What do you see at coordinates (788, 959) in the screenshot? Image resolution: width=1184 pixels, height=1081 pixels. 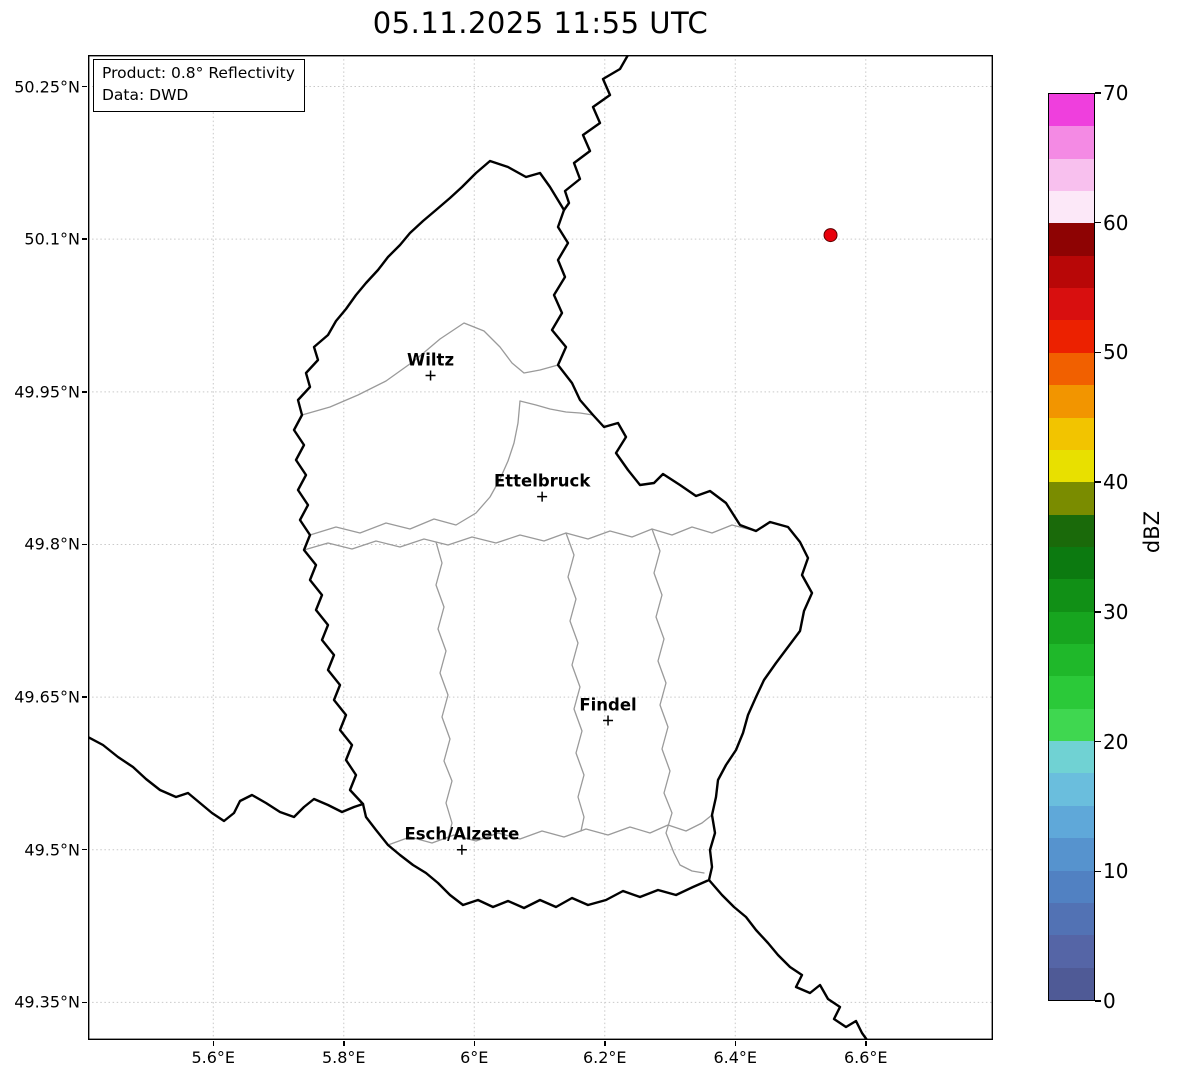 I see `international-border-southeast` at bounding box center [788, 959].